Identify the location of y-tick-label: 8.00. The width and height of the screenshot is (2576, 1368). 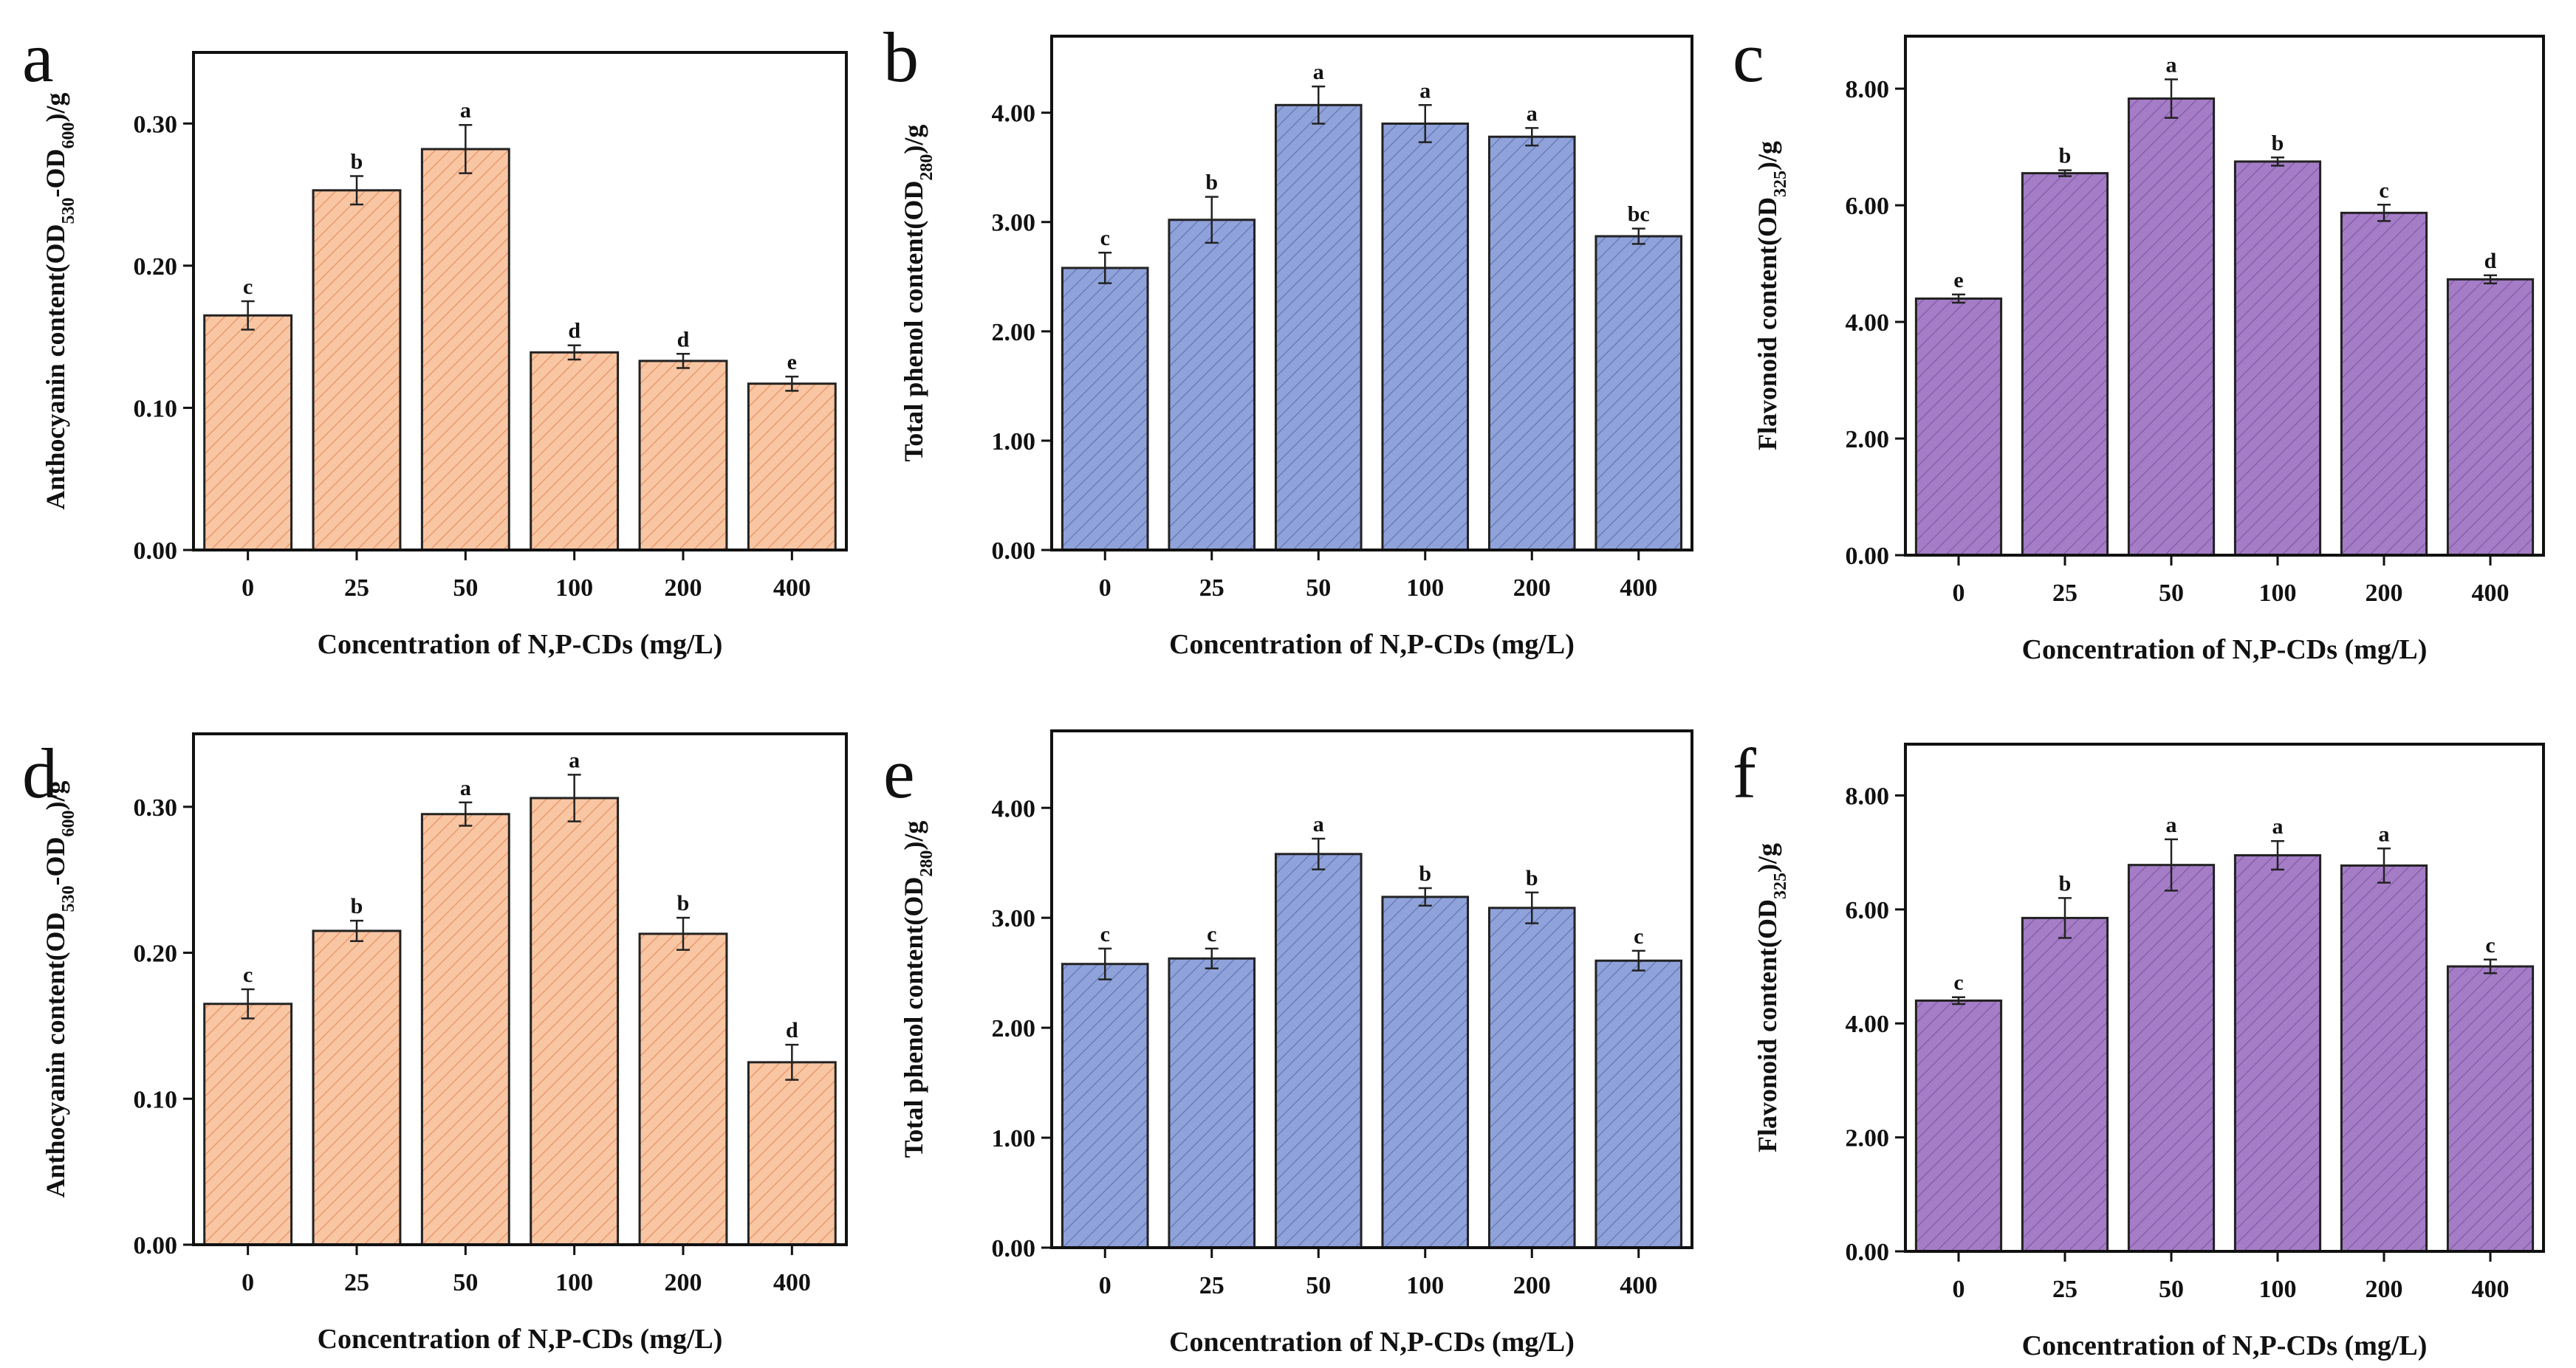
(1868, 796).